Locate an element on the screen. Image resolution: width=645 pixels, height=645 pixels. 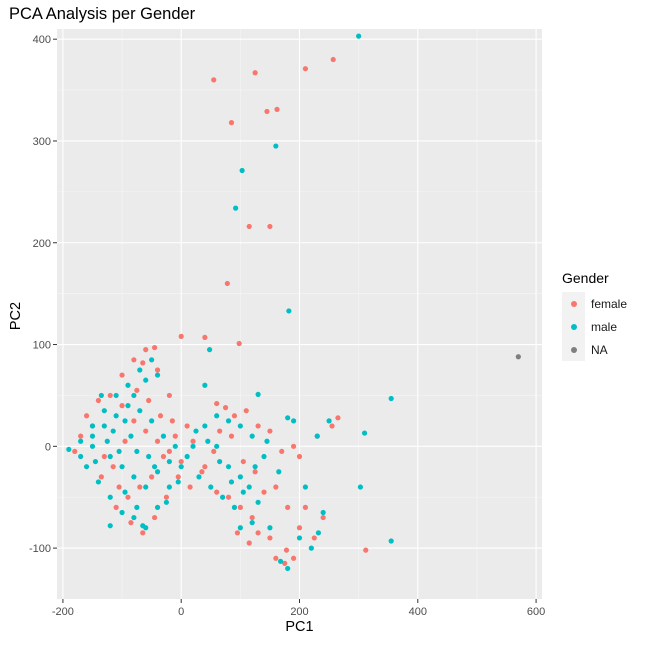
y-tick-label: -100 is located at coordinates (40, 549).